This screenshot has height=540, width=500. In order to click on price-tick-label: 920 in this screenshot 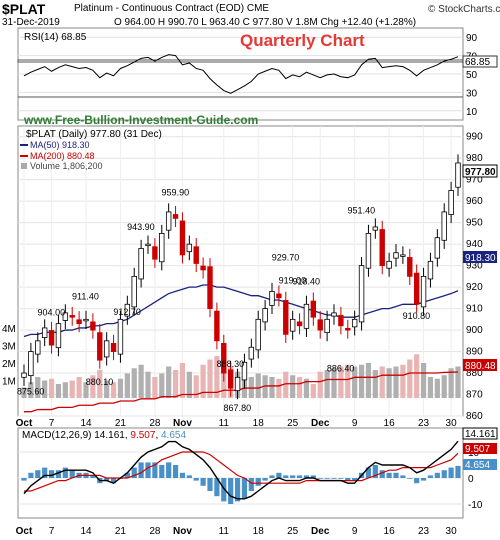, I will do `click(474, 287)`.